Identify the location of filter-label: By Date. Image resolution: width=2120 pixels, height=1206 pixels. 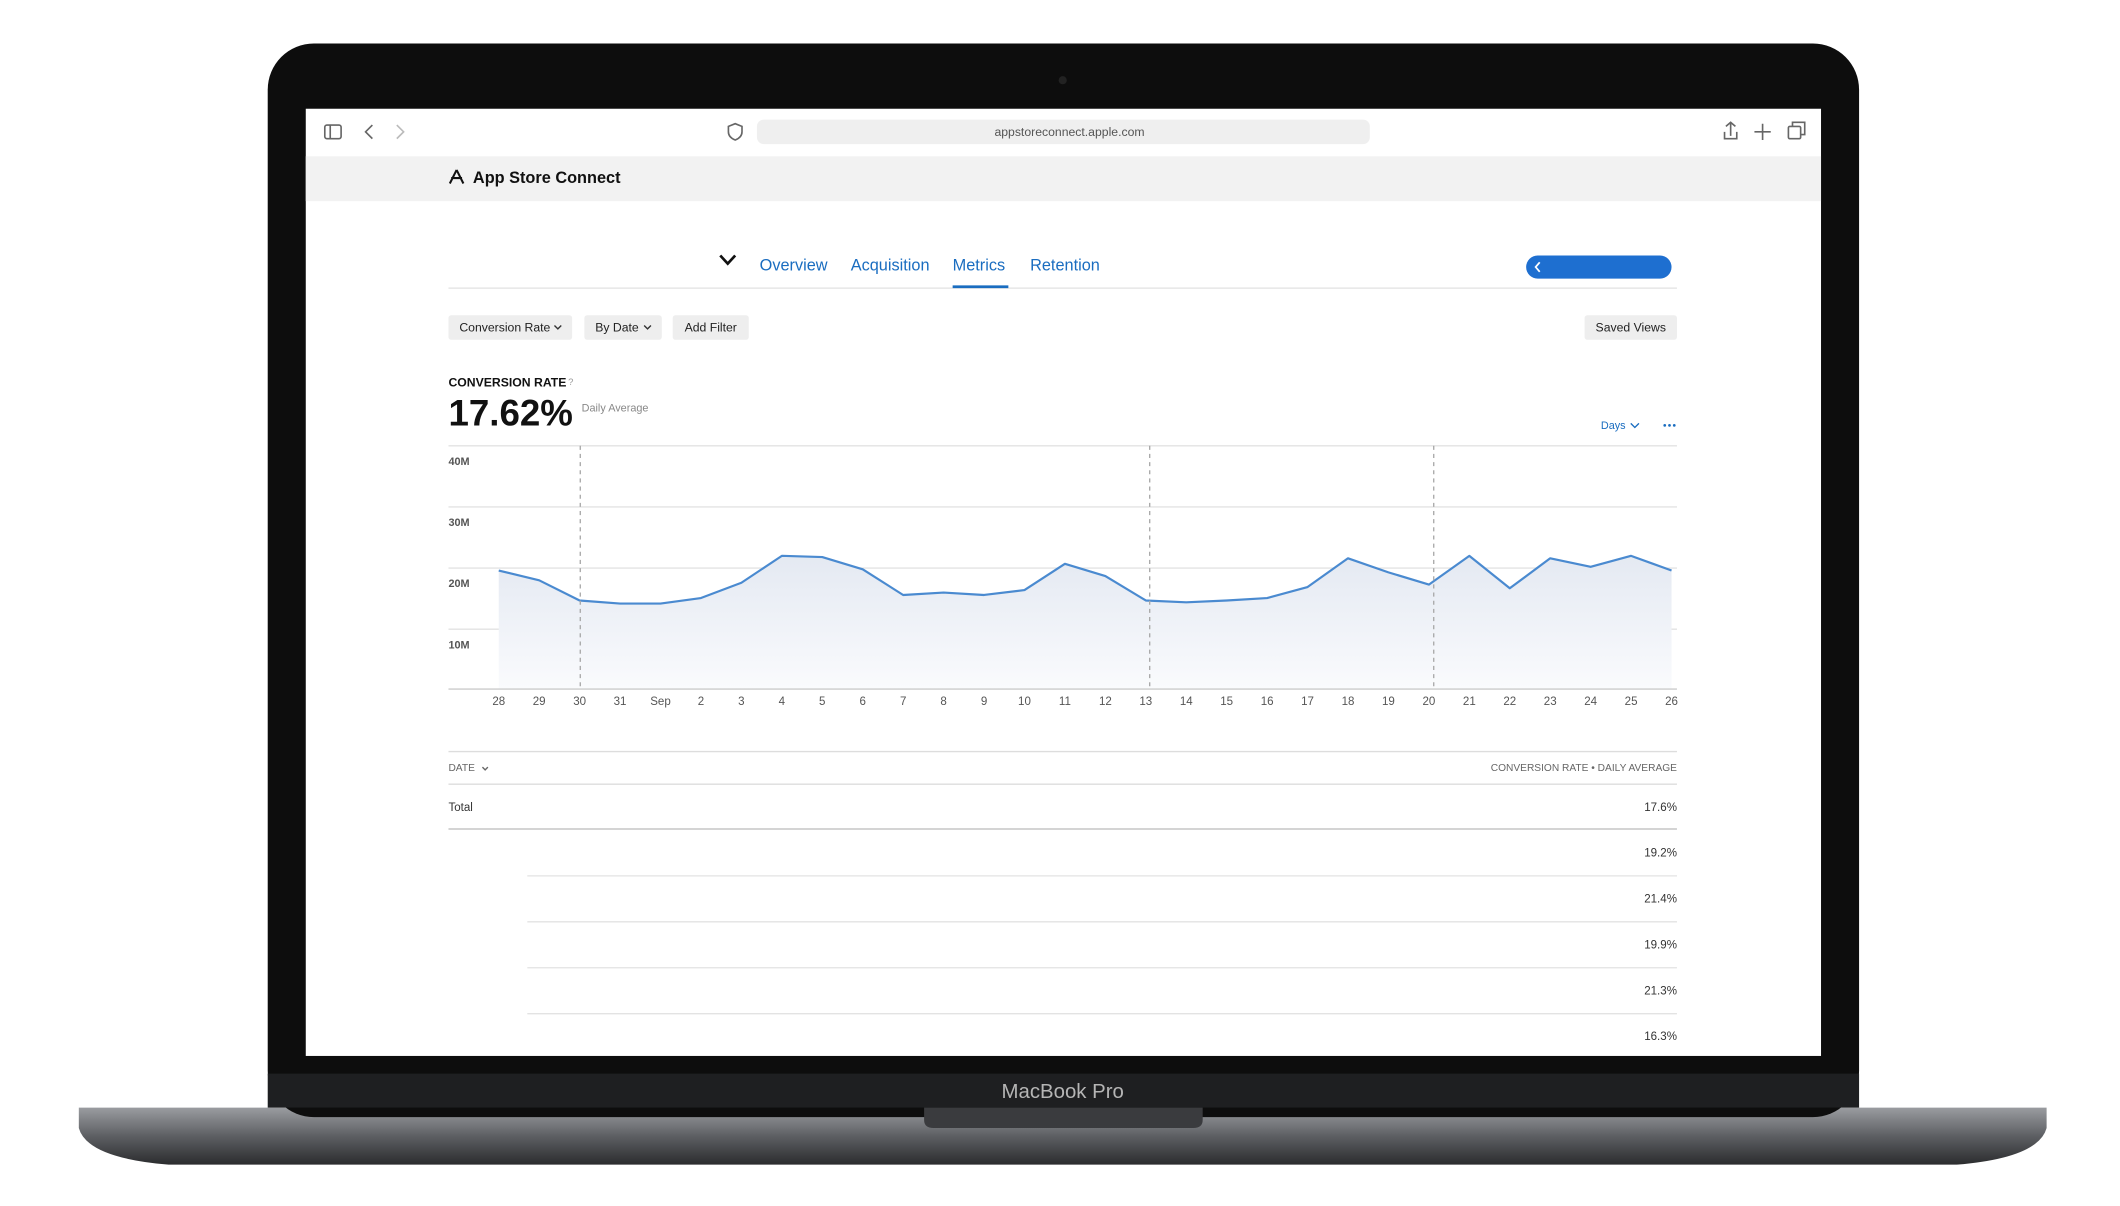
(617, 327).